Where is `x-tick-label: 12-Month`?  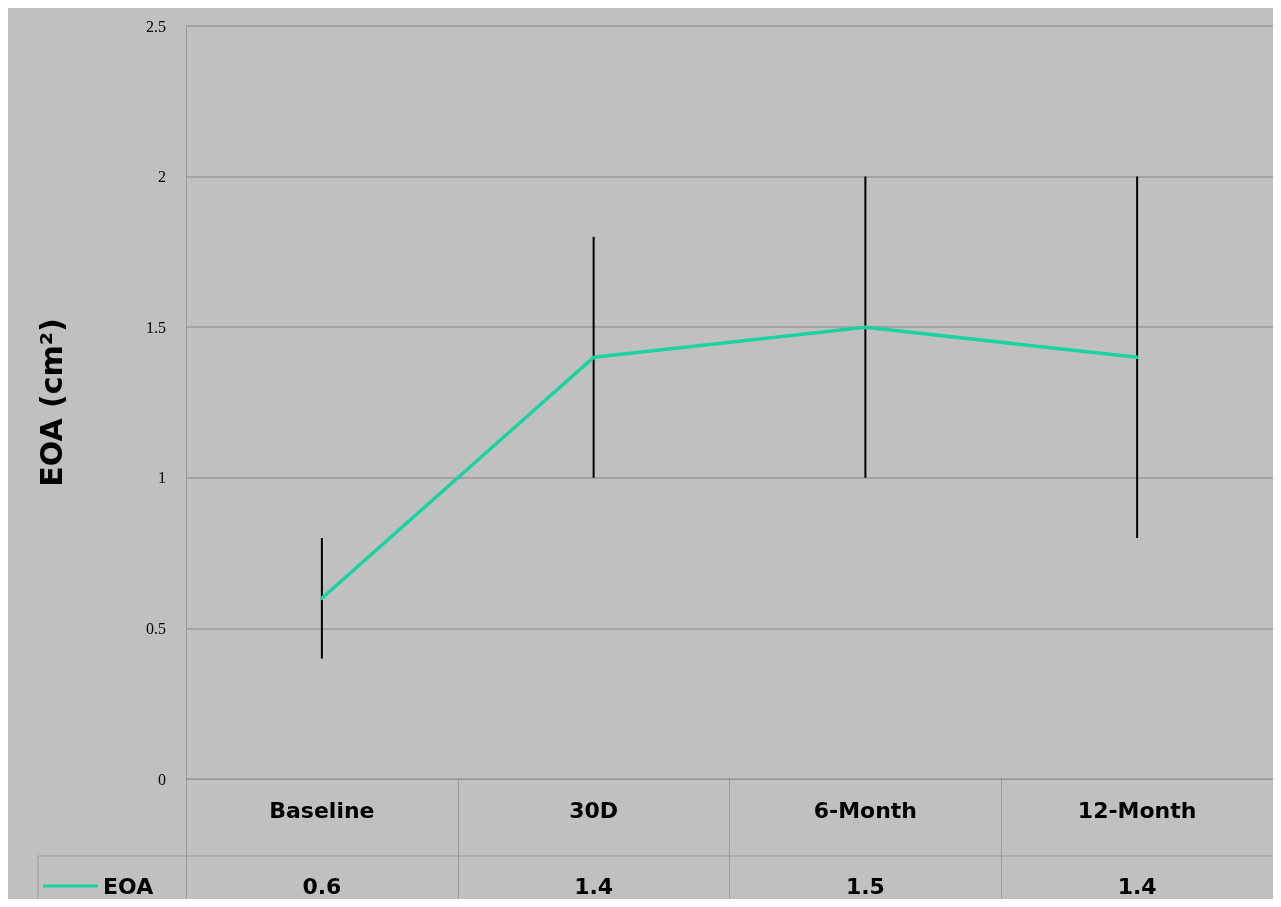 x-tick-label: 12-Month is located at coordinates (1137, 810).